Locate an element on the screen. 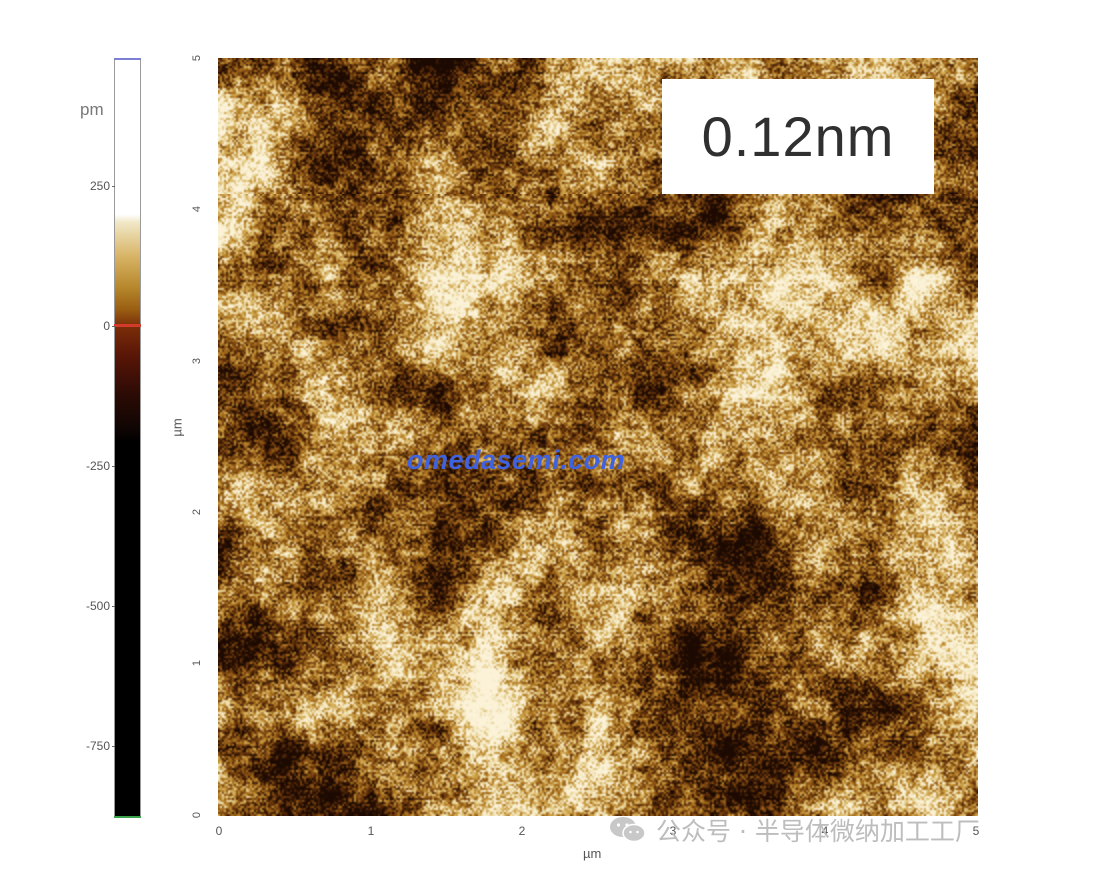 Image resolution: width=1105 pixels, height=873 pixels. x-tick-0: 0 is located at coordinates (219, 831).